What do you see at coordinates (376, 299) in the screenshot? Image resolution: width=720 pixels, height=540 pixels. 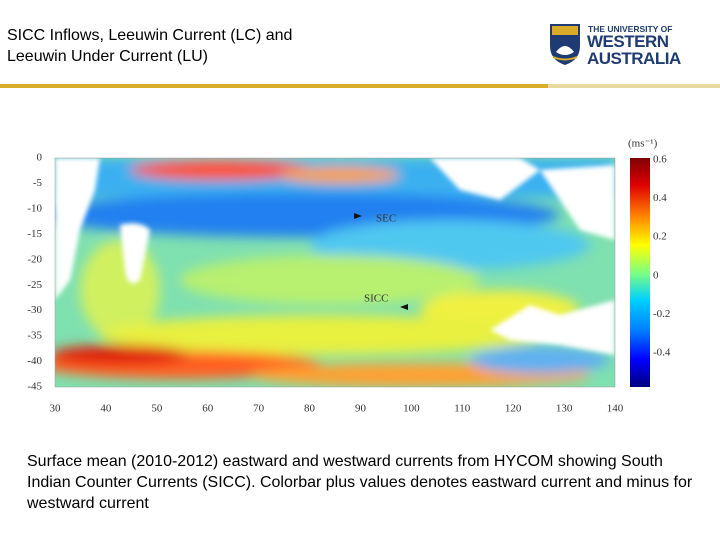 I see `annotation: SICC` at bounding box center [376, 299].